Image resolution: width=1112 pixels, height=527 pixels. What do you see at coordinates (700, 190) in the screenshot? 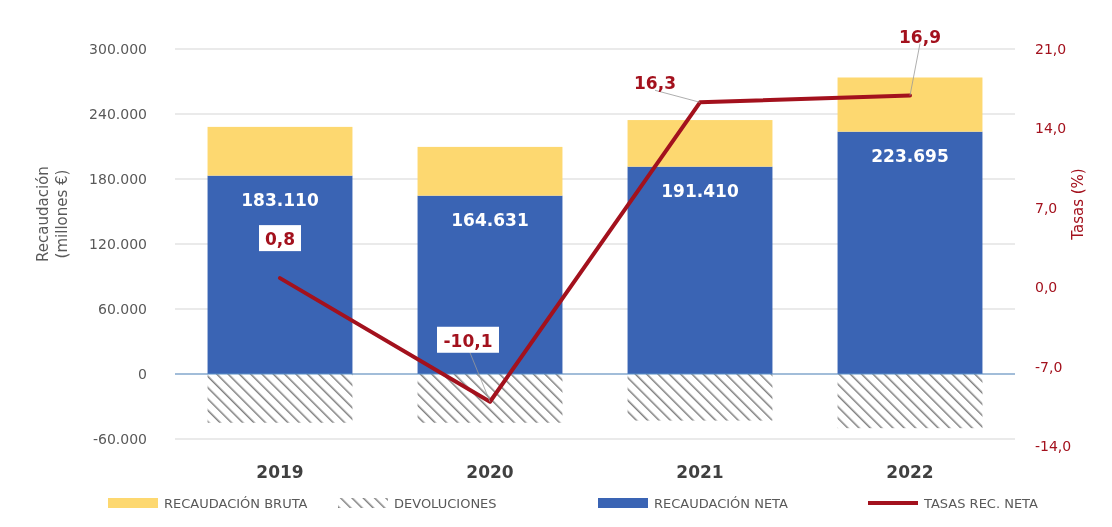
I see `data-label: 191.410` at bounding box center [700, 190].